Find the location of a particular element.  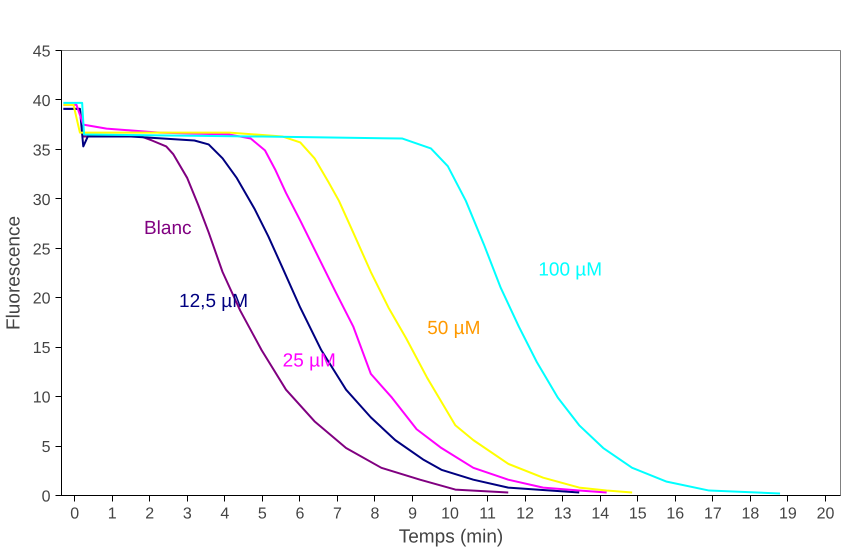

x-tick-label: 16 is located at coordinates (675, 514).